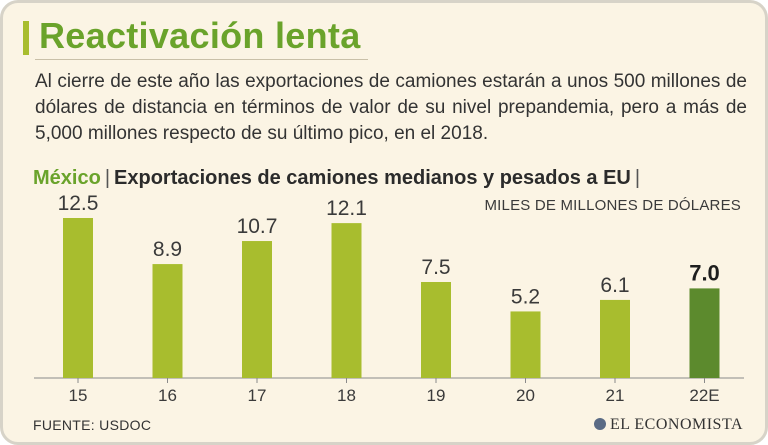  What do you see at coordinates (78, 203) in the screenshot?
I see `bar-value-label: 12.5` at bounding box center [78, 203].